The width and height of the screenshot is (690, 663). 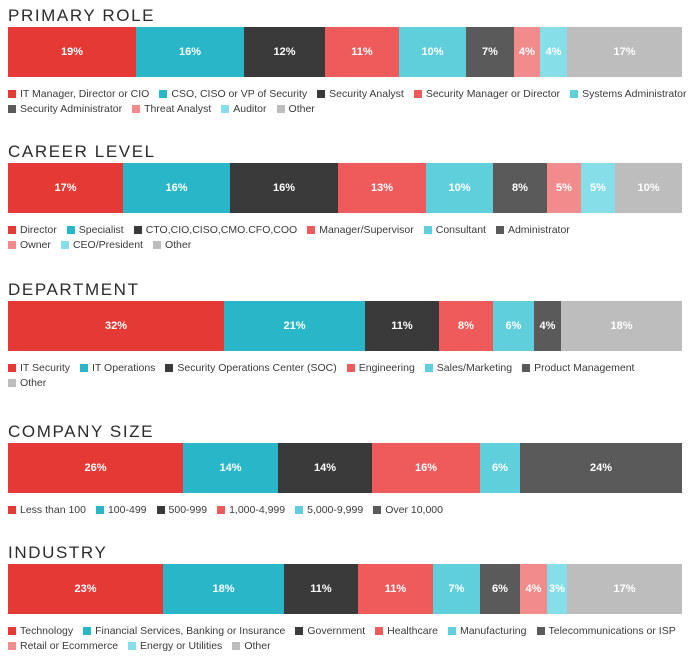 What do you see at coordinates (215, 230) in the screenshot?
I see `legend-item: CTO,CIO,CISO,CMO.CFO,COO` at bounding box center [215, 230].